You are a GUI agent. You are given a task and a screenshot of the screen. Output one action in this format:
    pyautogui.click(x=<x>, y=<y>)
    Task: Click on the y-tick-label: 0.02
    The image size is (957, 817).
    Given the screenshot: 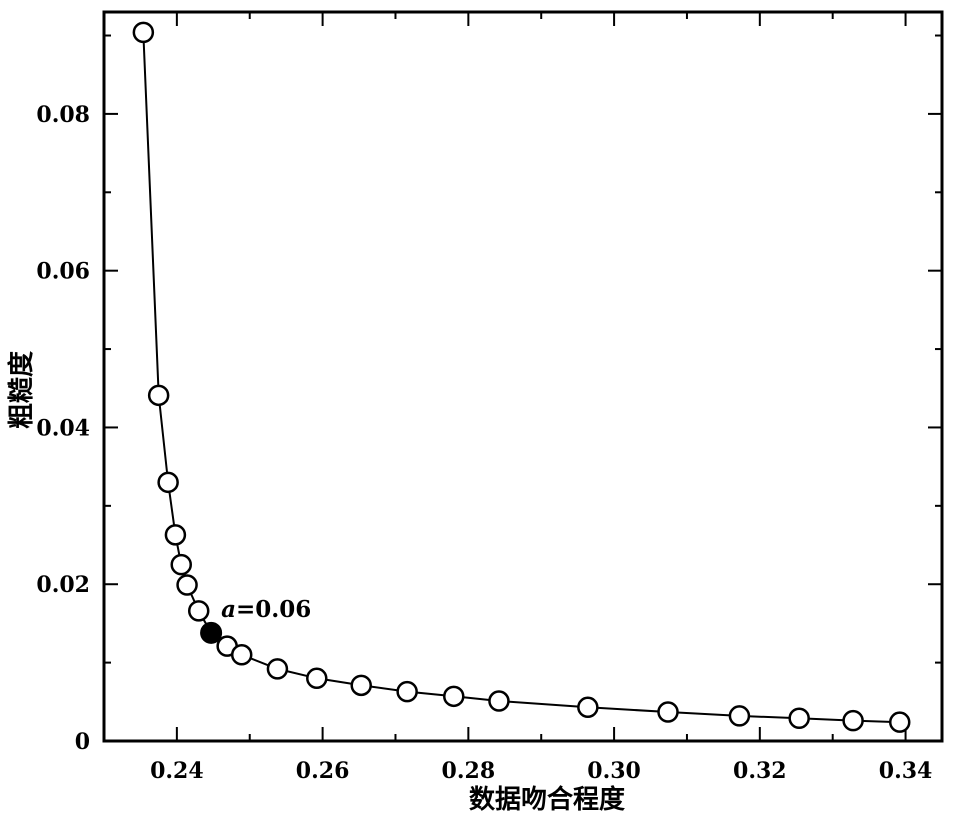 What is the action you would take?
    pyautogui.click(x=63, y=585)
    